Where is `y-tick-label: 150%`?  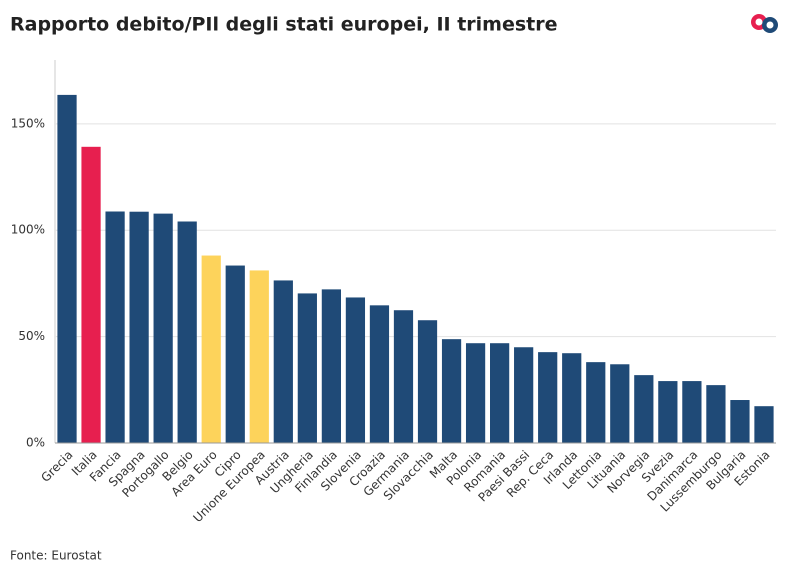 y-tick-label: 150% is located at coordinates (28, 123).